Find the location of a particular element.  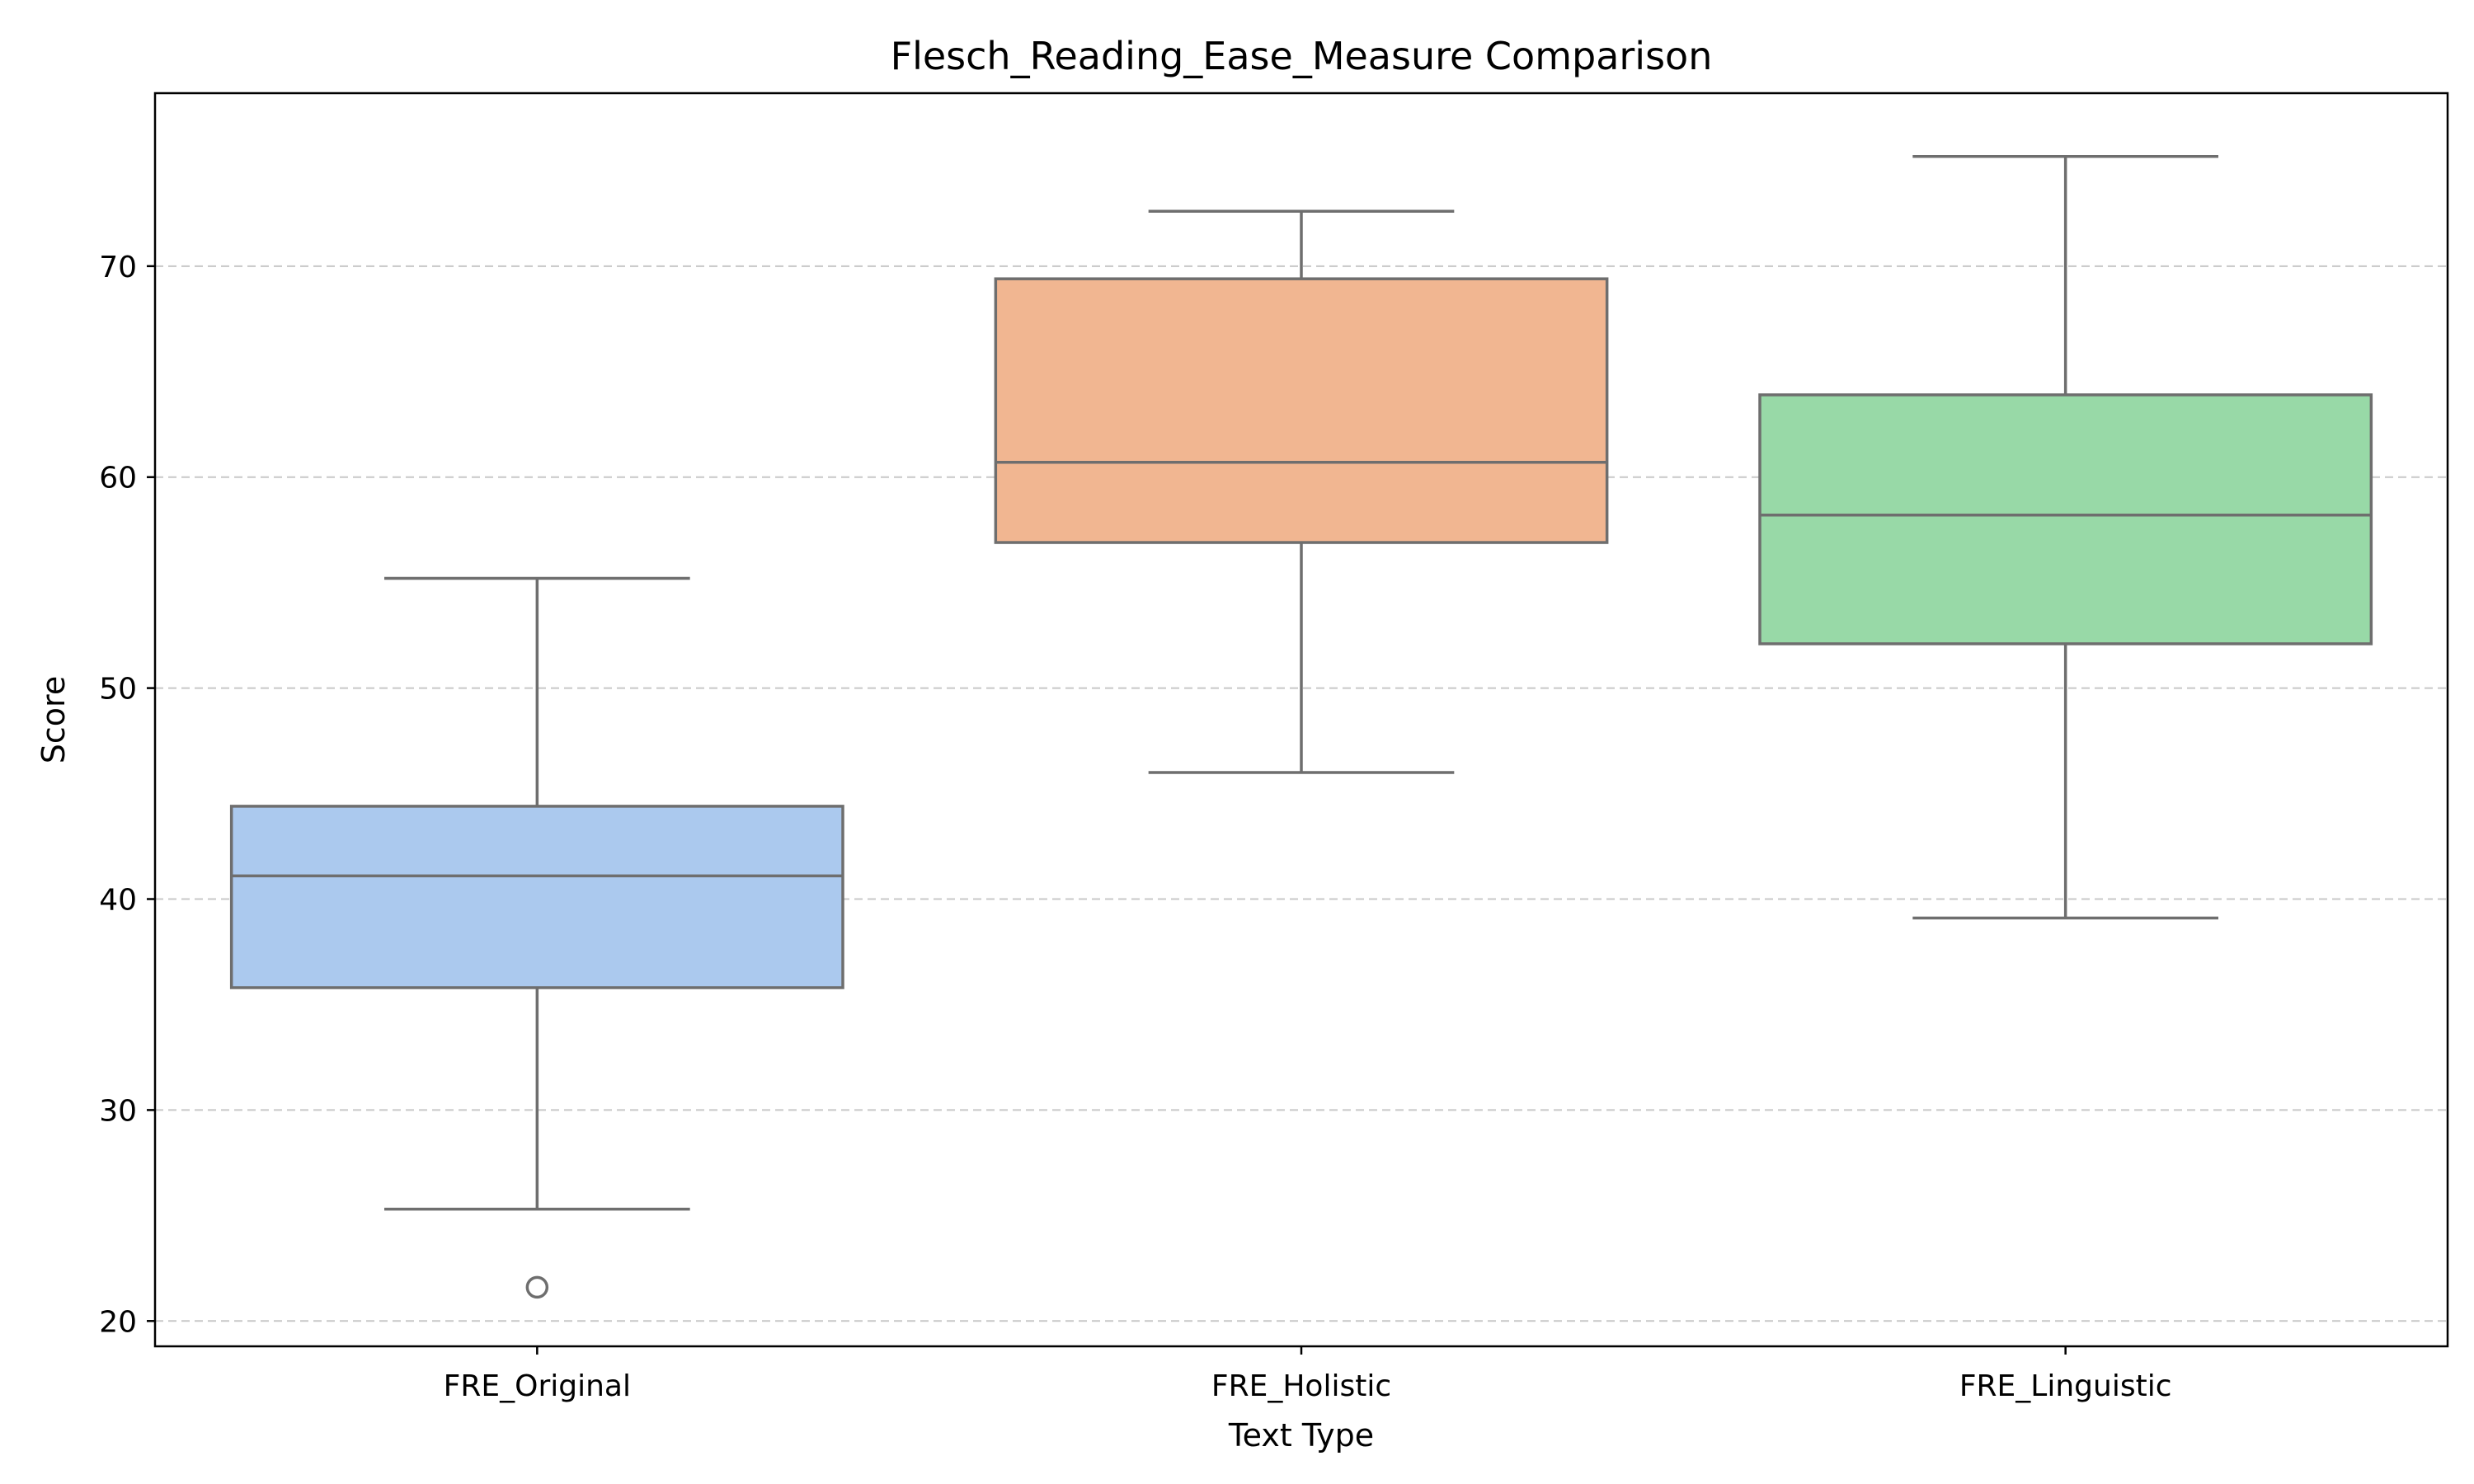

x-tick-label: FRE_Linguistic is located at coordinates (2065, 1386).